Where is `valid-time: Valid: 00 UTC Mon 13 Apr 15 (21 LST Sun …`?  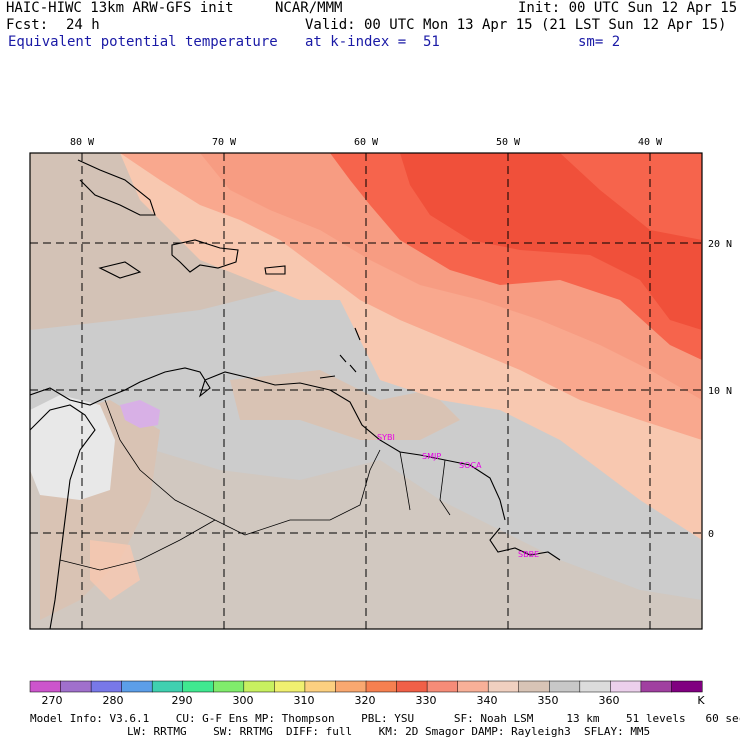 valid-time: Valid: 00 UTC Mon 13 Apr 15 (21 LST Sun … is located at coordinates (516, 25).